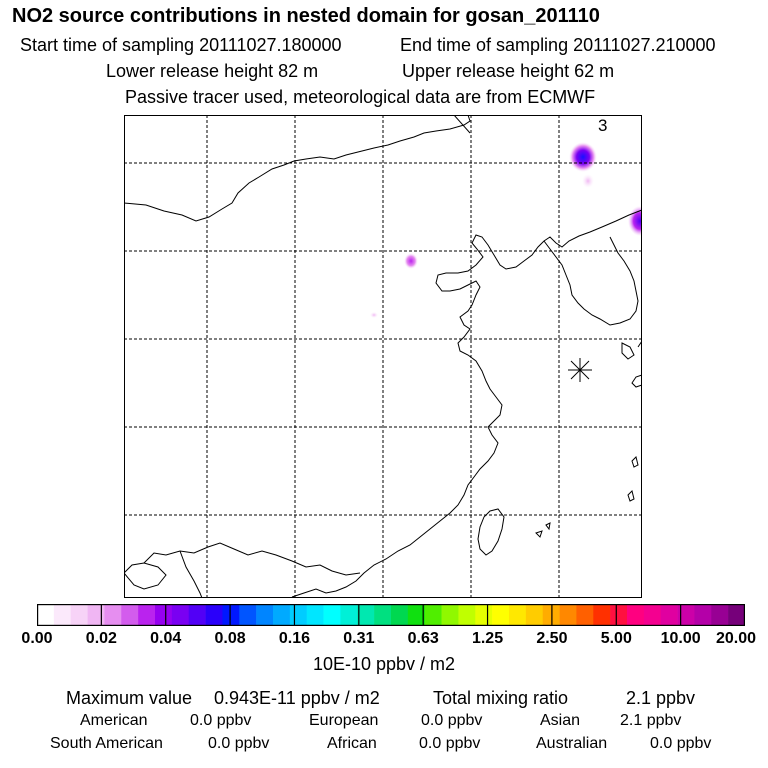 The height and width of the screenshot is (768, 768). What do you see at coordinates (344, 720) in the screenshot?
I see `region-name: European` at bounding box center [344, 720].